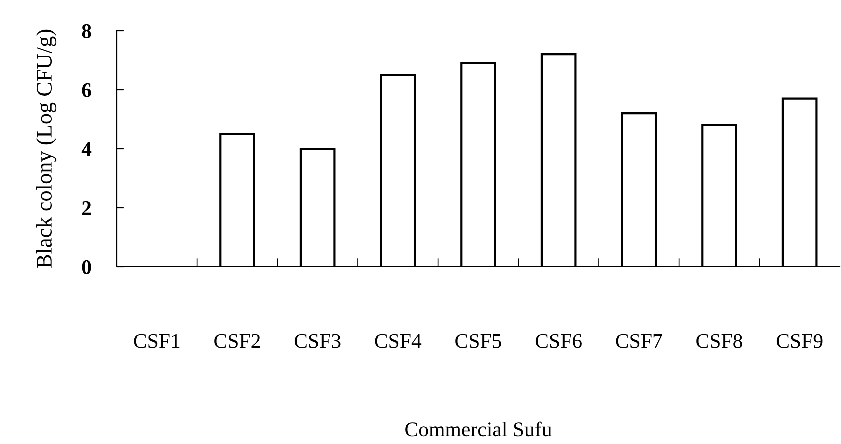 The width and height of the screenshot is (841, 444). Describe the element at coordinates (719, 341) in the screenshot. I see `x-tick-label: CSF8` at that location.